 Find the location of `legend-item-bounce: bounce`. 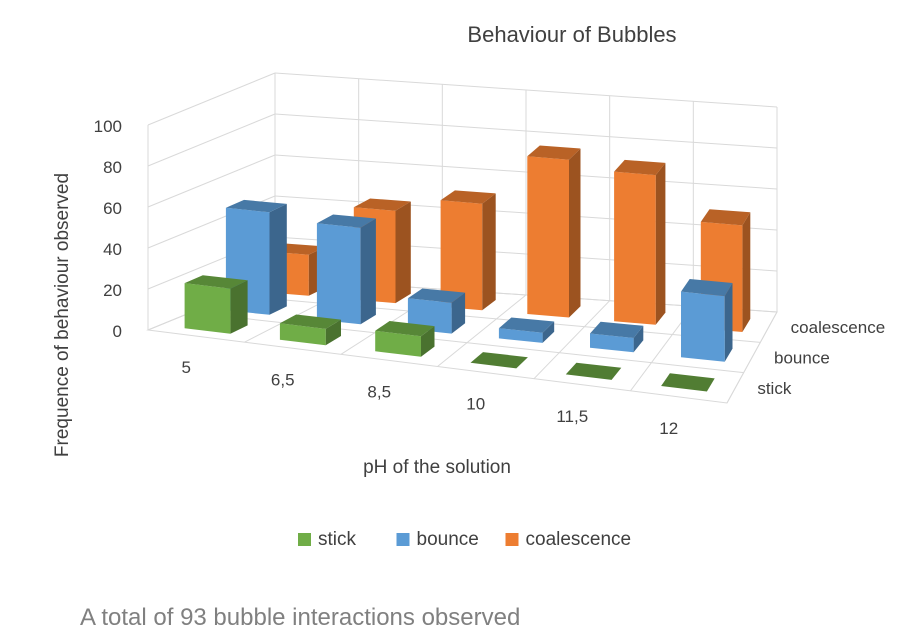

legend-item-bounce: bounce is located at coordinates (437, 539).